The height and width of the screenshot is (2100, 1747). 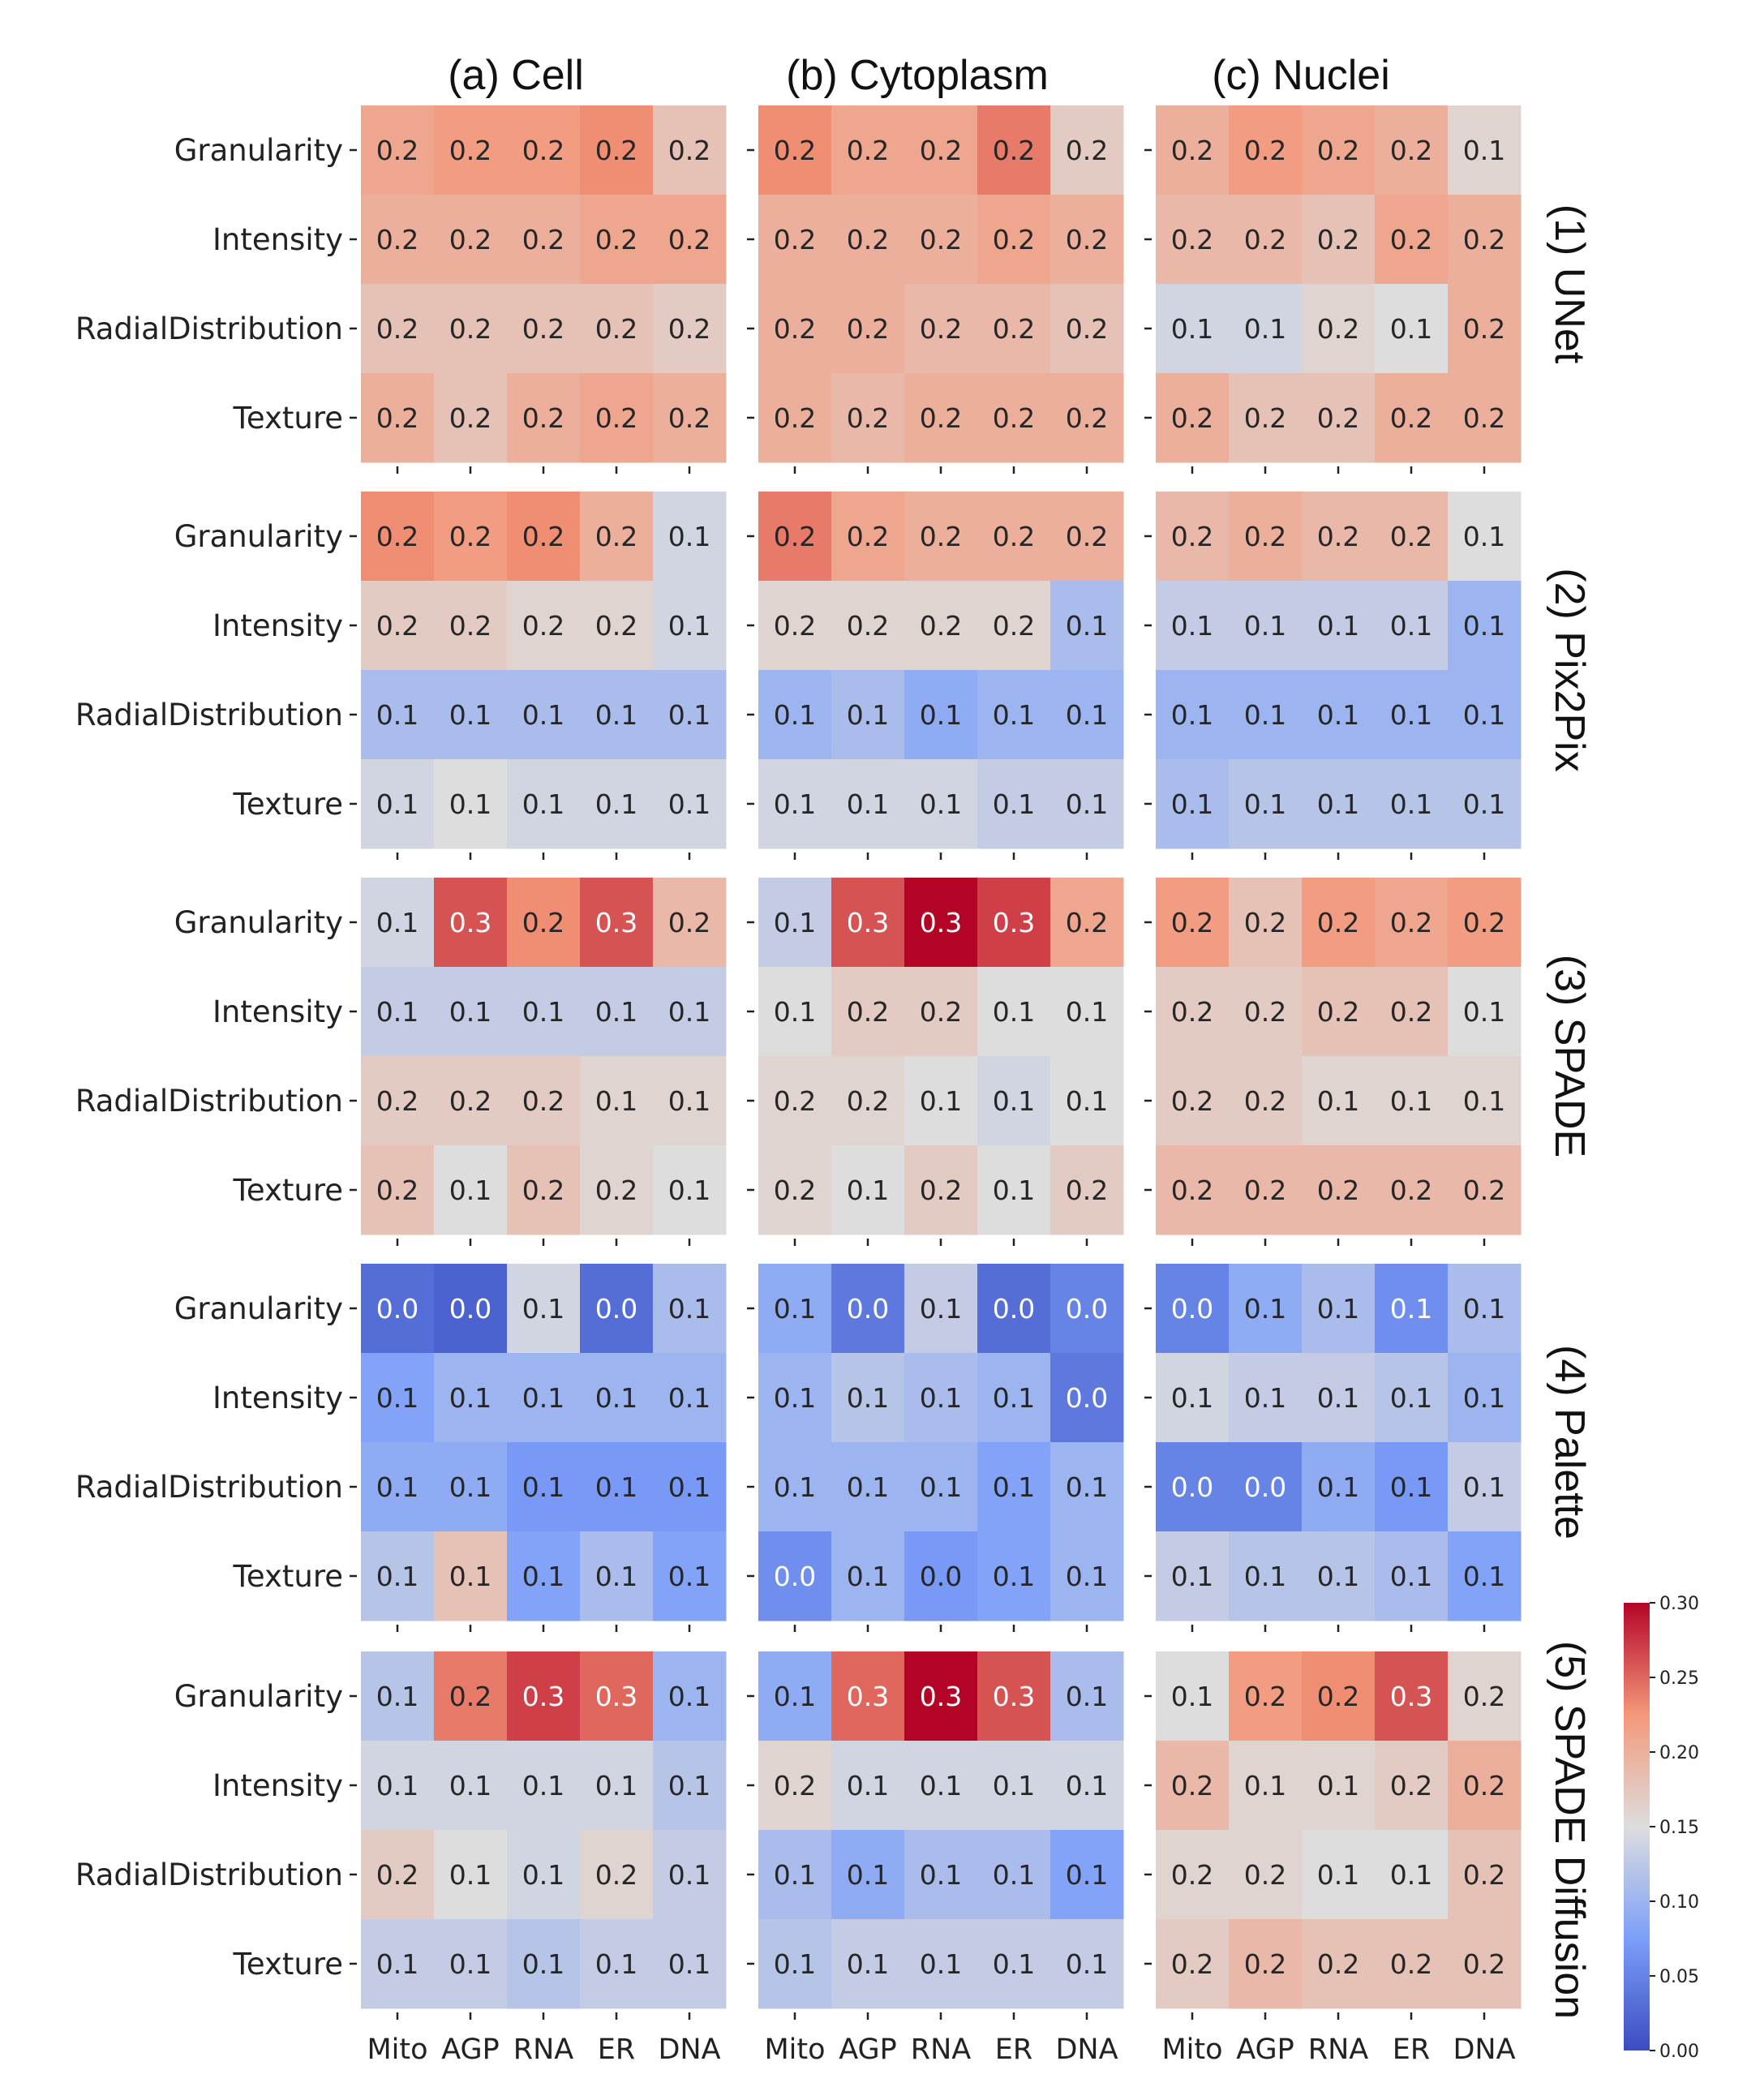 I want to click on cell-texture-dna-label: 0.2, so click(x=1484, y=1964).